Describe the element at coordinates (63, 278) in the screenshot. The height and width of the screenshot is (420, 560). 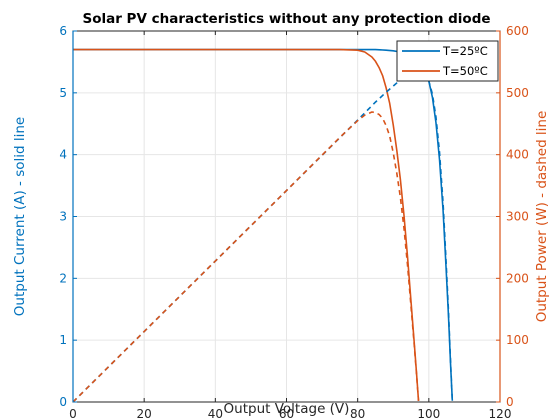
I see `left-y-tick-label: 2` at that location.